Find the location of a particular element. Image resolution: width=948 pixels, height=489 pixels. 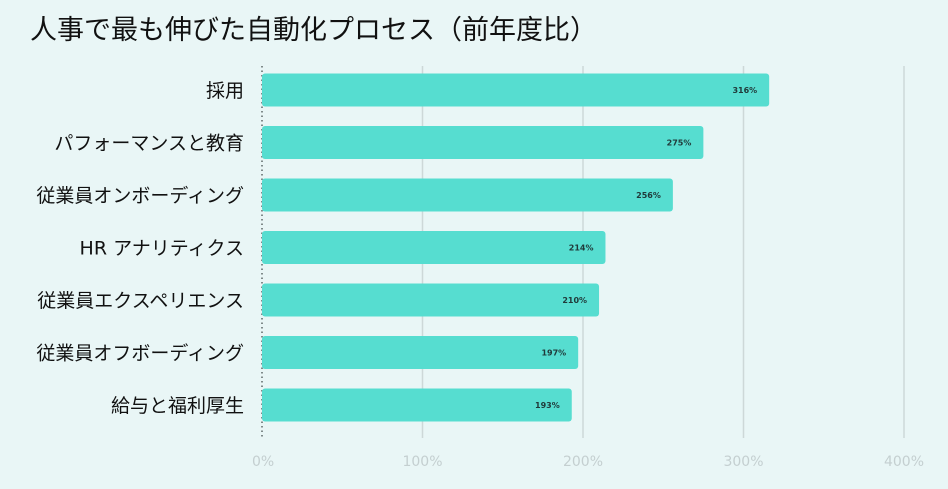

chart-title: 人事で最も伸びた自動化プロセス（前年度比） is located at coordinates (313, 30).